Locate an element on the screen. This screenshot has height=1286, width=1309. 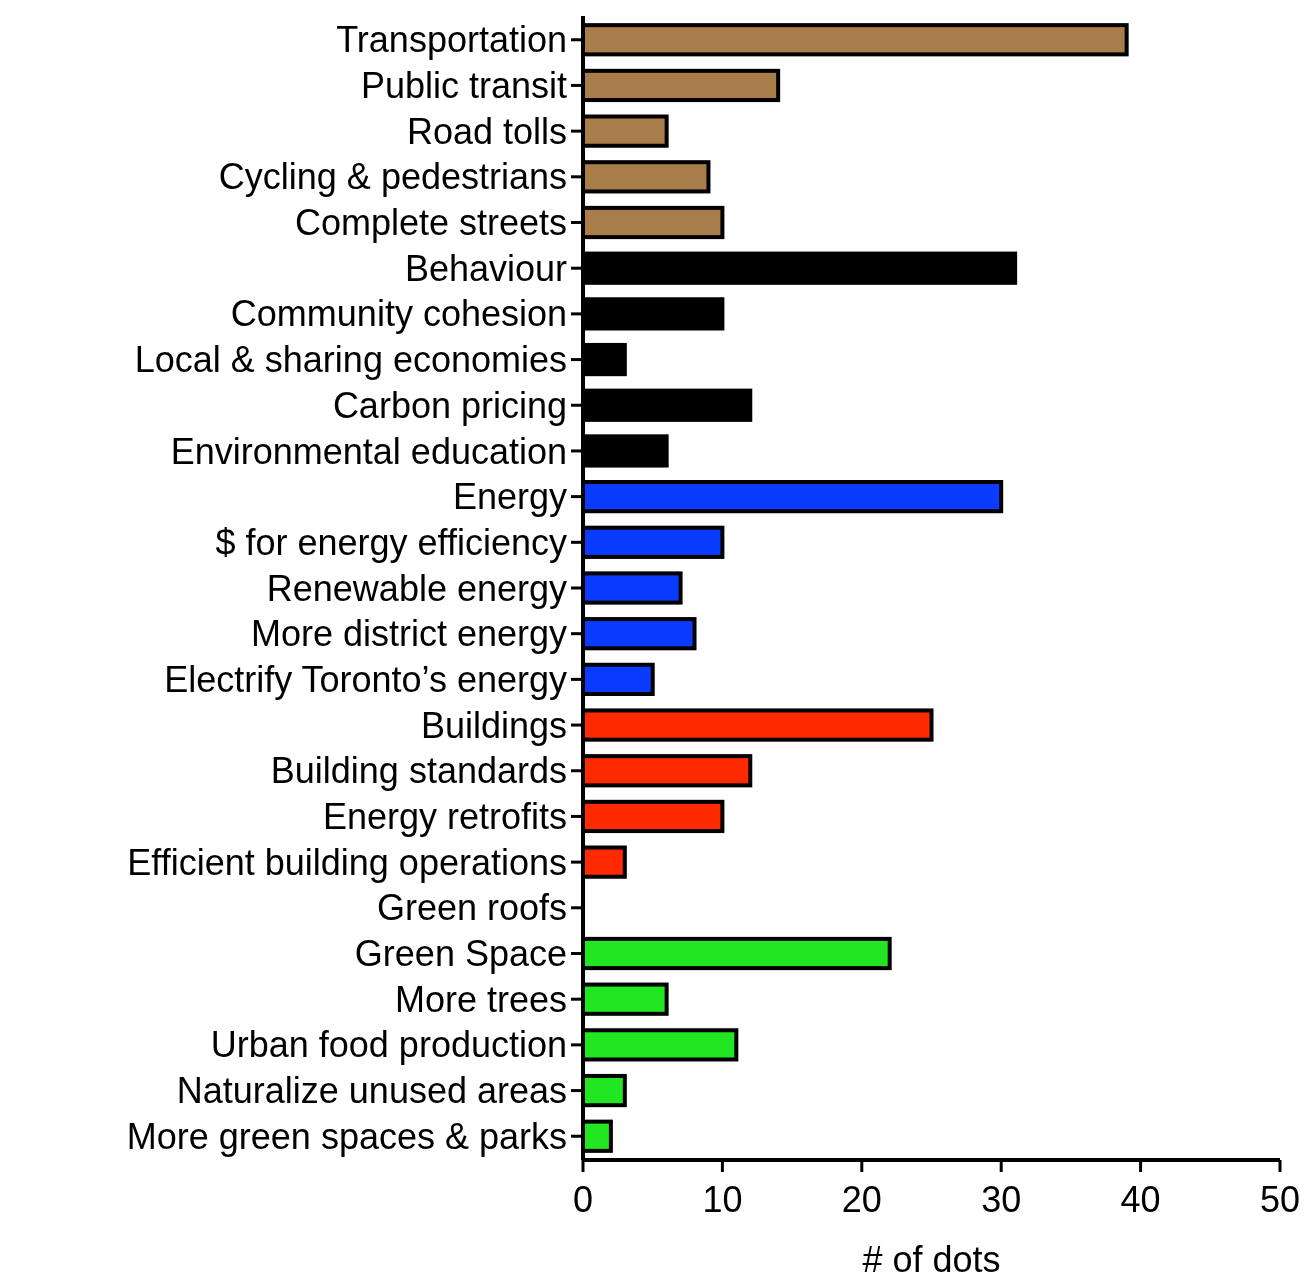
y-tick-label: Complete streets is located at coordinates (430, 223).